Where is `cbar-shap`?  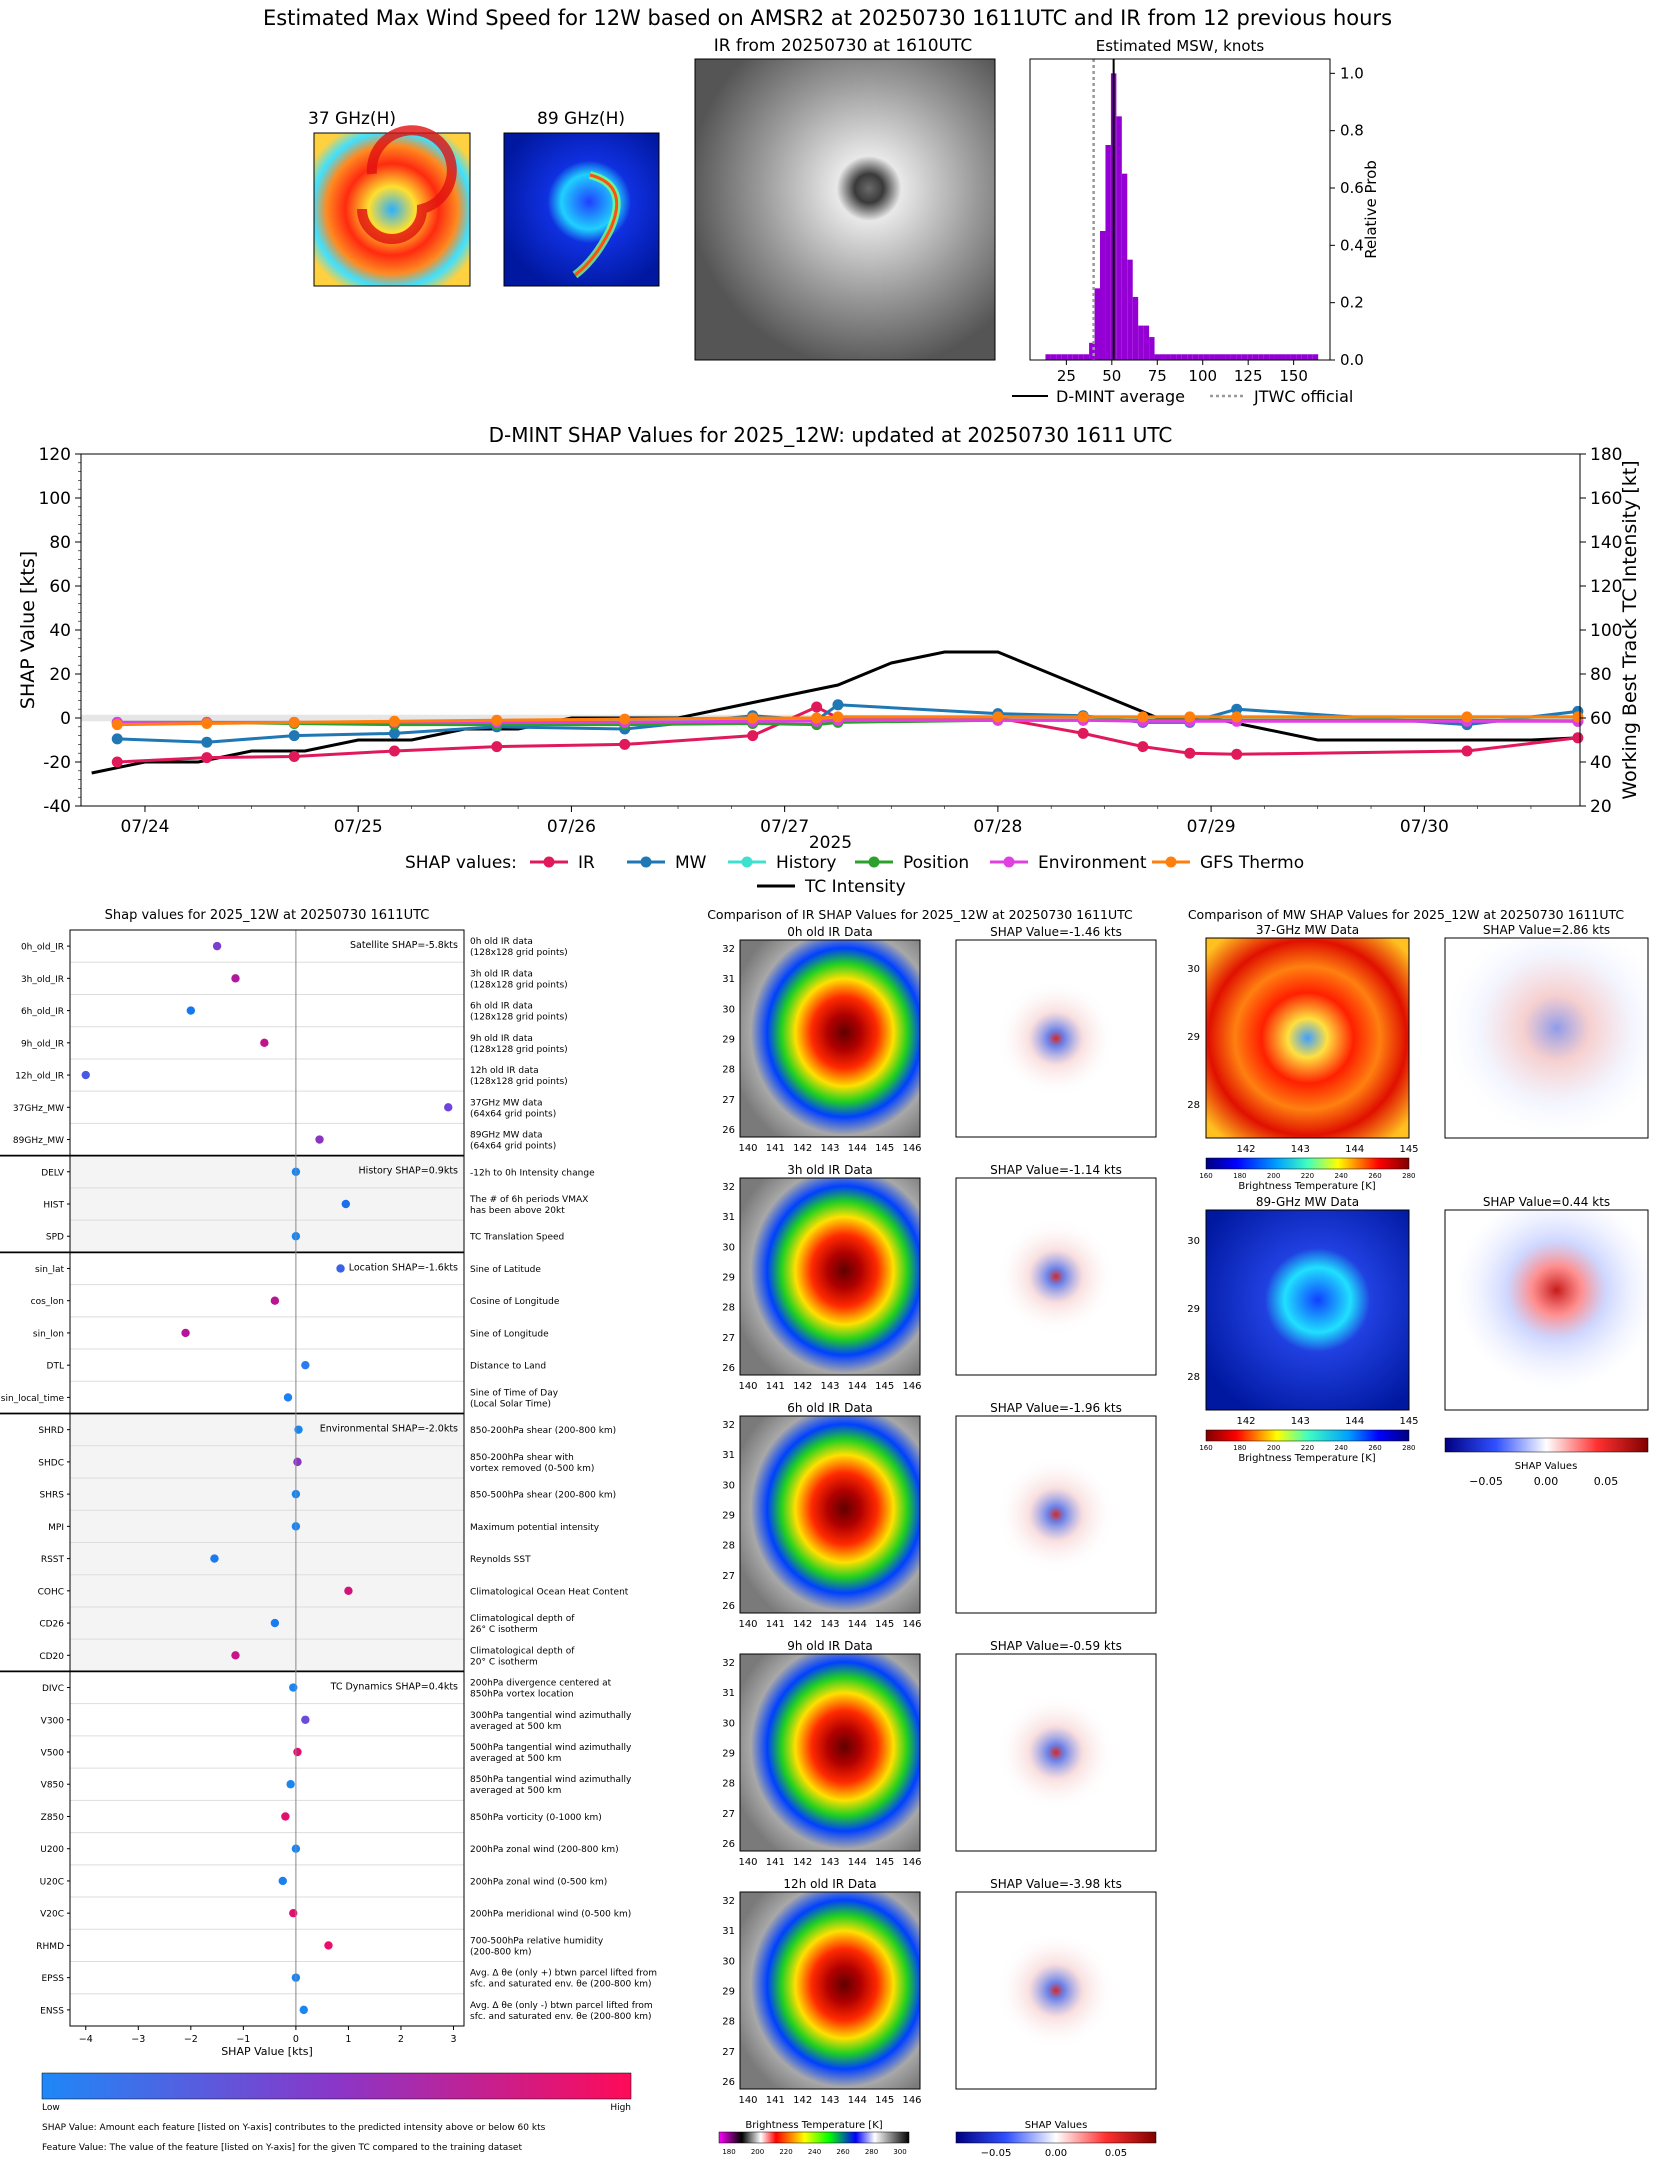
cbar-shap is located at coordinates (1056, 2137).